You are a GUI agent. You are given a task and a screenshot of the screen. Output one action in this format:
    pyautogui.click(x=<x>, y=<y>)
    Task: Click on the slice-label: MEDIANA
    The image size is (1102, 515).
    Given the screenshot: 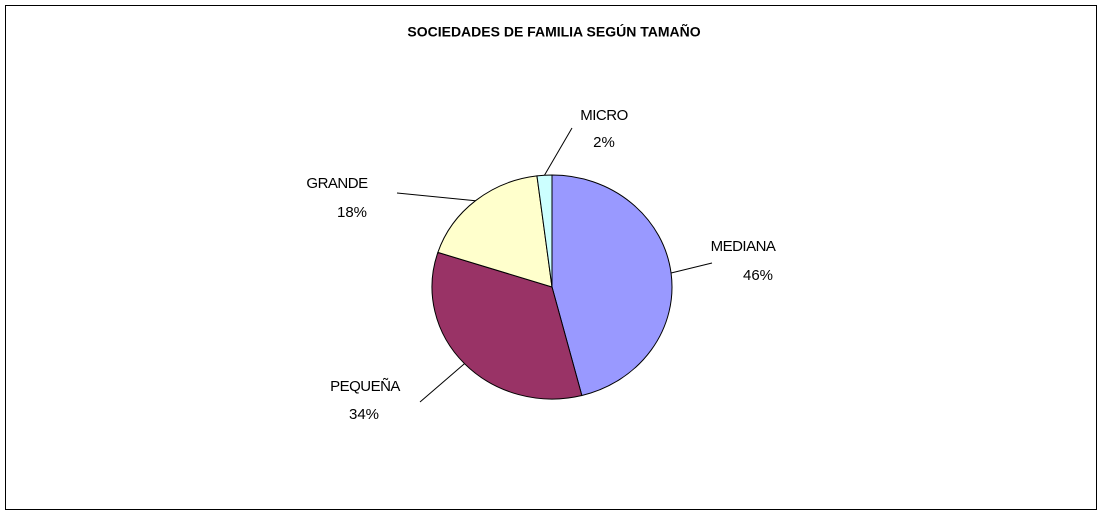 What is the action you would take?
    pyautogui.click(x=743, y=246)
    